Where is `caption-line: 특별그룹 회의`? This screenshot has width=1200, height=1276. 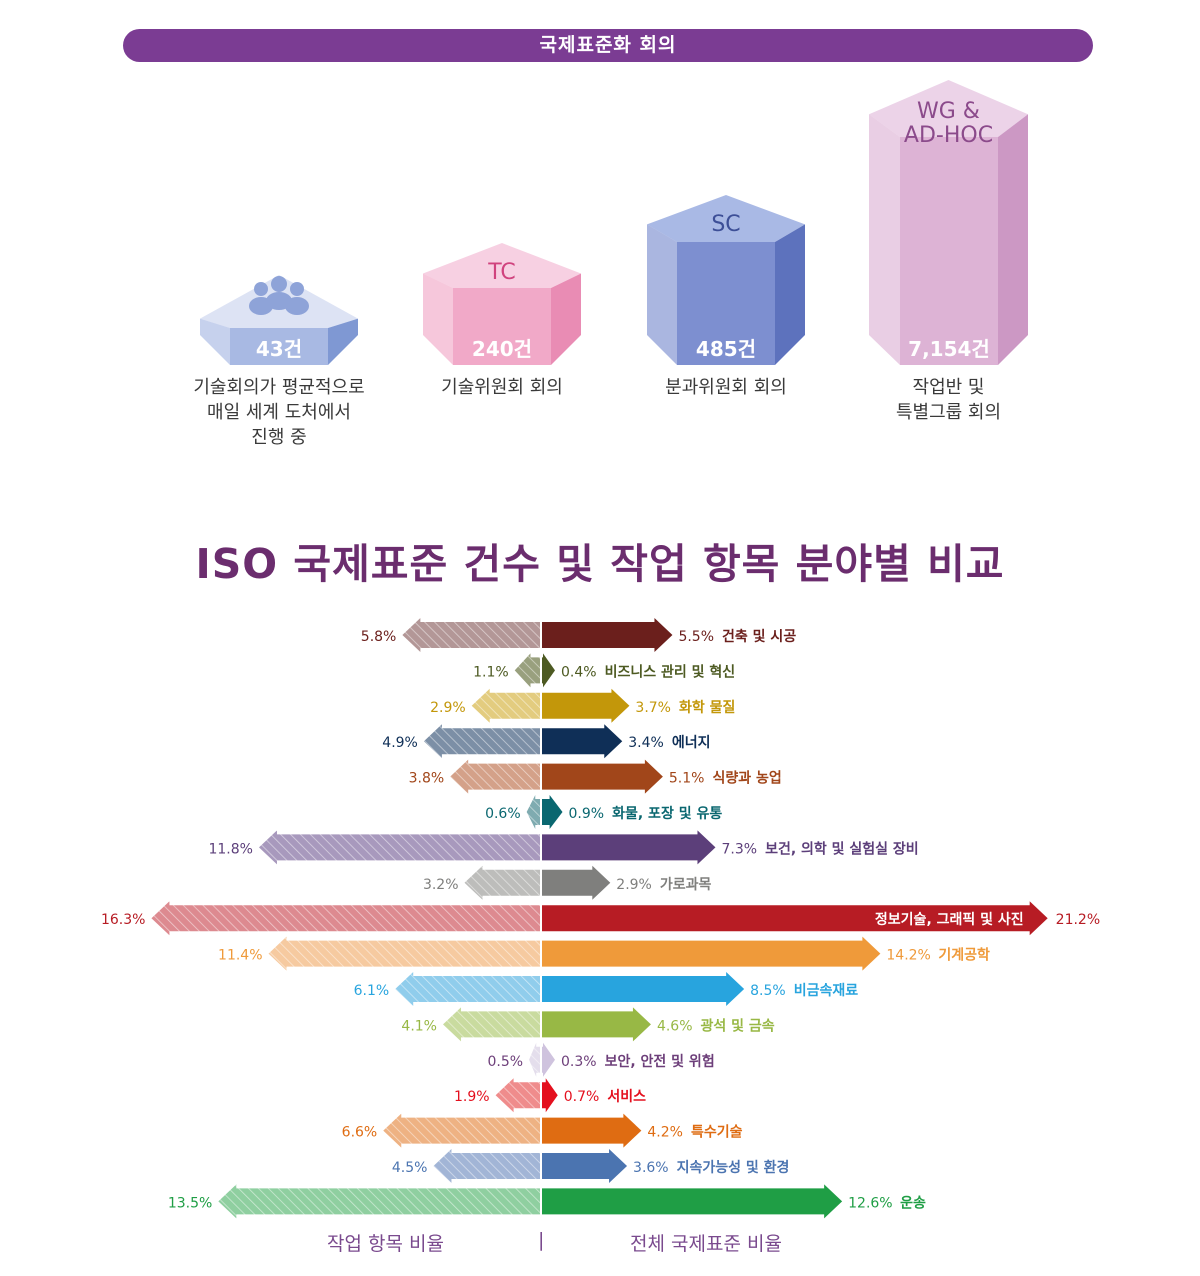 caption-line: 특별그룹 회의 is located at coordinates (948, 412).